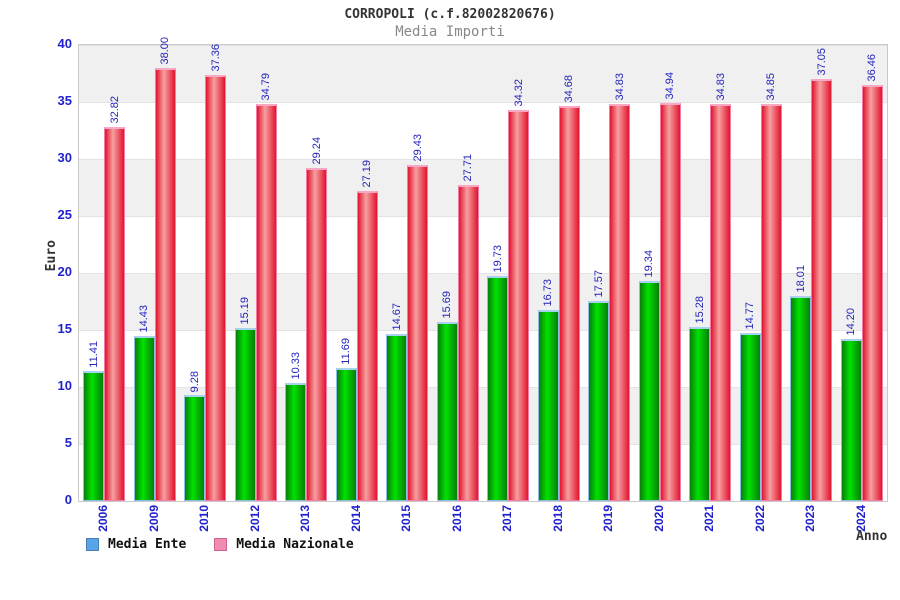 This screenshot has height=600, width=900. I want to click on bar-value-label: 19.34, so click(649, 264).